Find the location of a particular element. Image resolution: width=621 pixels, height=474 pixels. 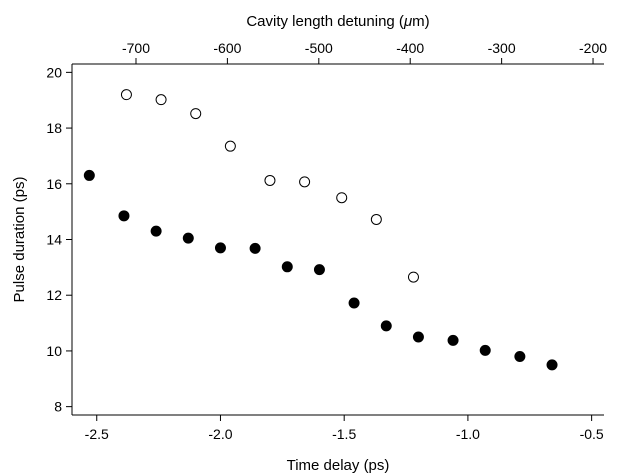

x2-tick-label: -400 is located at coordinates (410, 48).